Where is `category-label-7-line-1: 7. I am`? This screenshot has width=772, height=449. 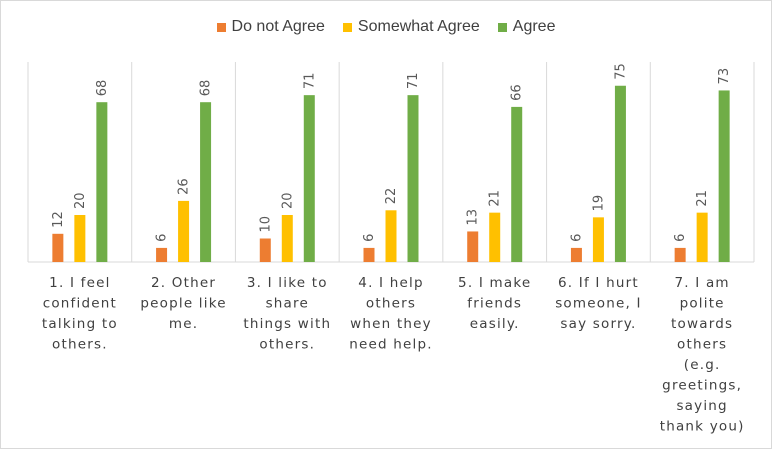
category-label-7-line-1: 7. I am is located at coordinates (702, 283).